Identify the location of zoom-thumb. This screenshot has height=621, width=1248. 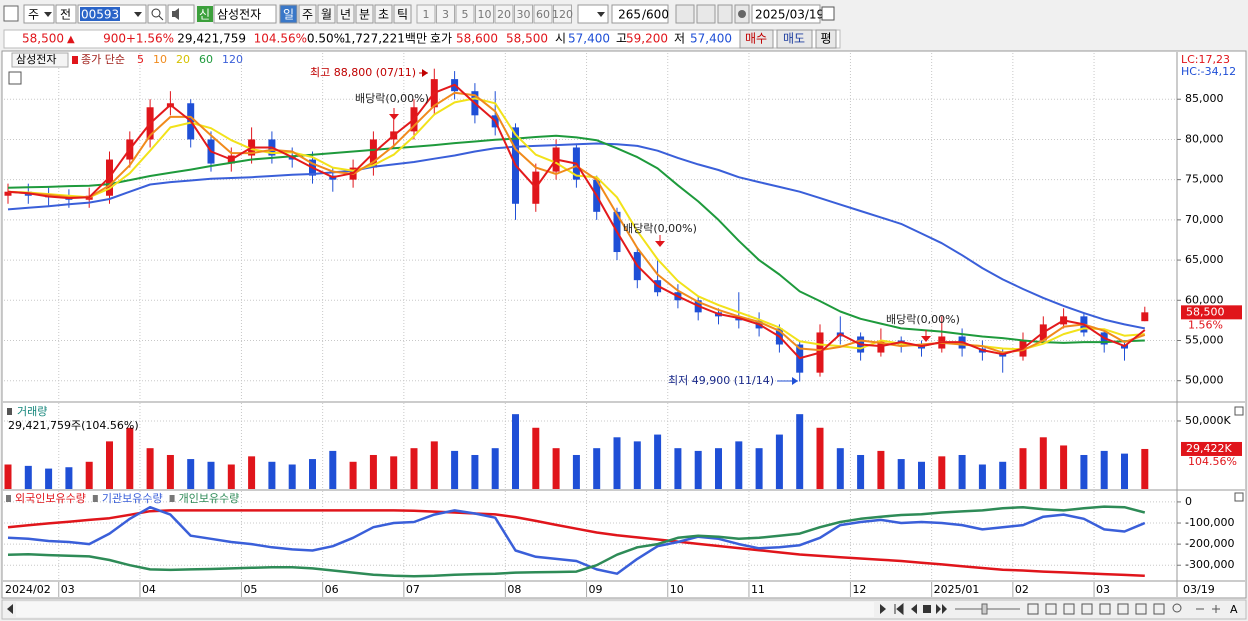
(984, 609).